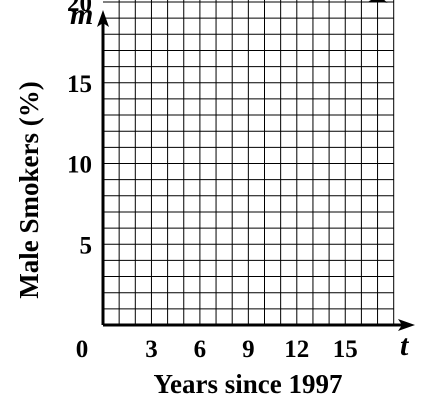  What do you see at coordinates (345, 349) in the screenshot?
I see `x-tick-label: 15` at bounding box center [345, 349].